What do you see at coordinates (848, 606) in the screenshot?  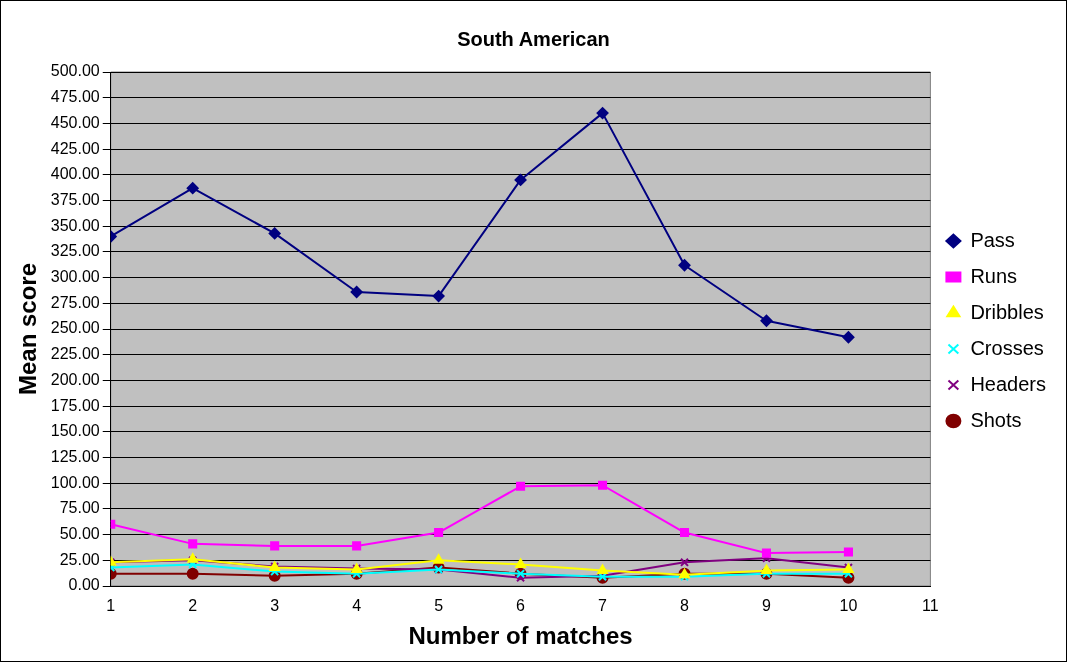 I see `x-tick-label: 10` at bounding box center [848, 606].